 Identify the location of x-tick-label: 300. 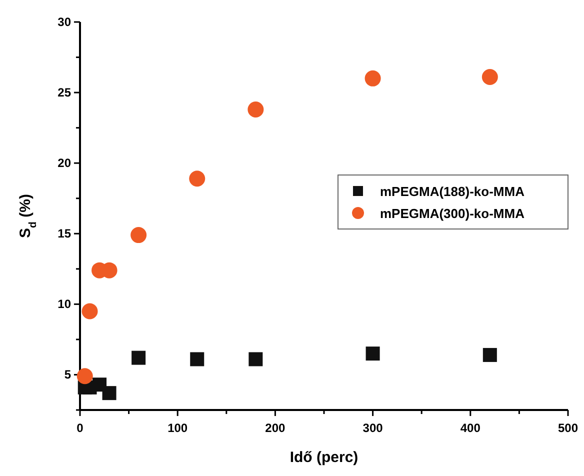
(373, 428).